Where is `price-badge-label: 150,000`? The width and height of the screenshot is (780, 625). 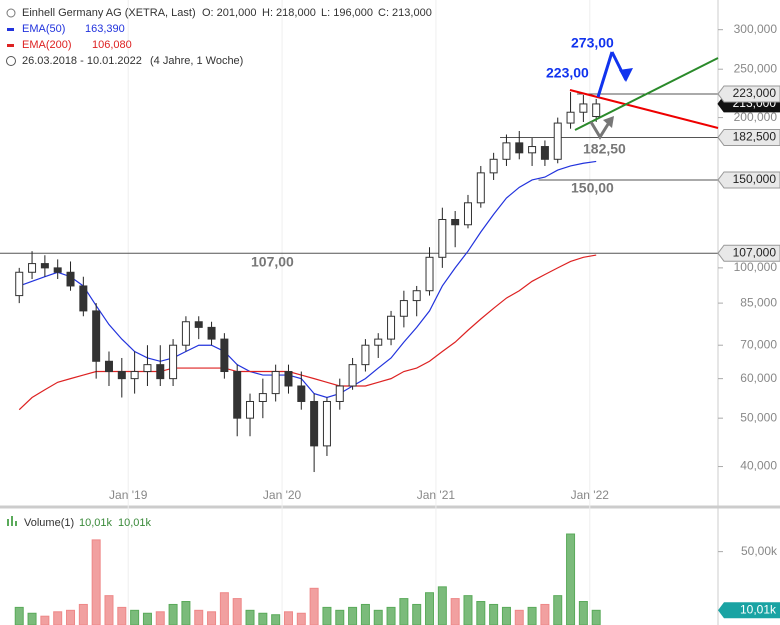
price-badge-label: 150,000 is located at coordinates (755, 179).